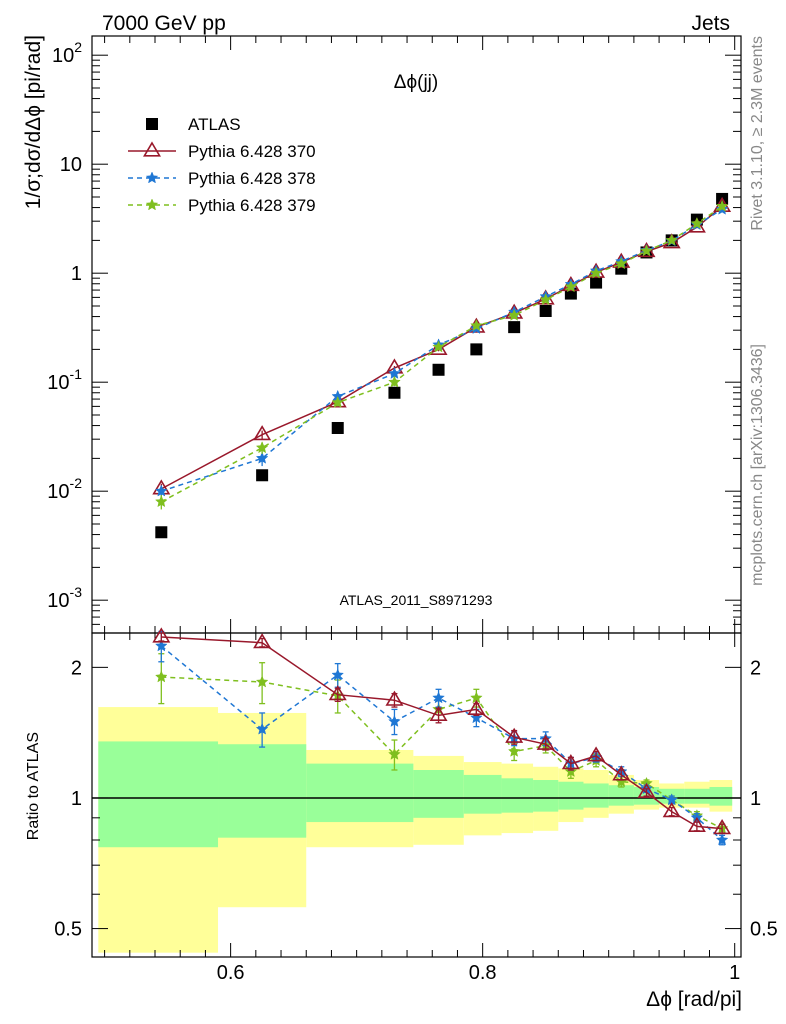 This screenshot has width=786, height=1024. Describe the element at coordinates (710, 23) in the screenshot. I see `header-right: Jets` at that location.